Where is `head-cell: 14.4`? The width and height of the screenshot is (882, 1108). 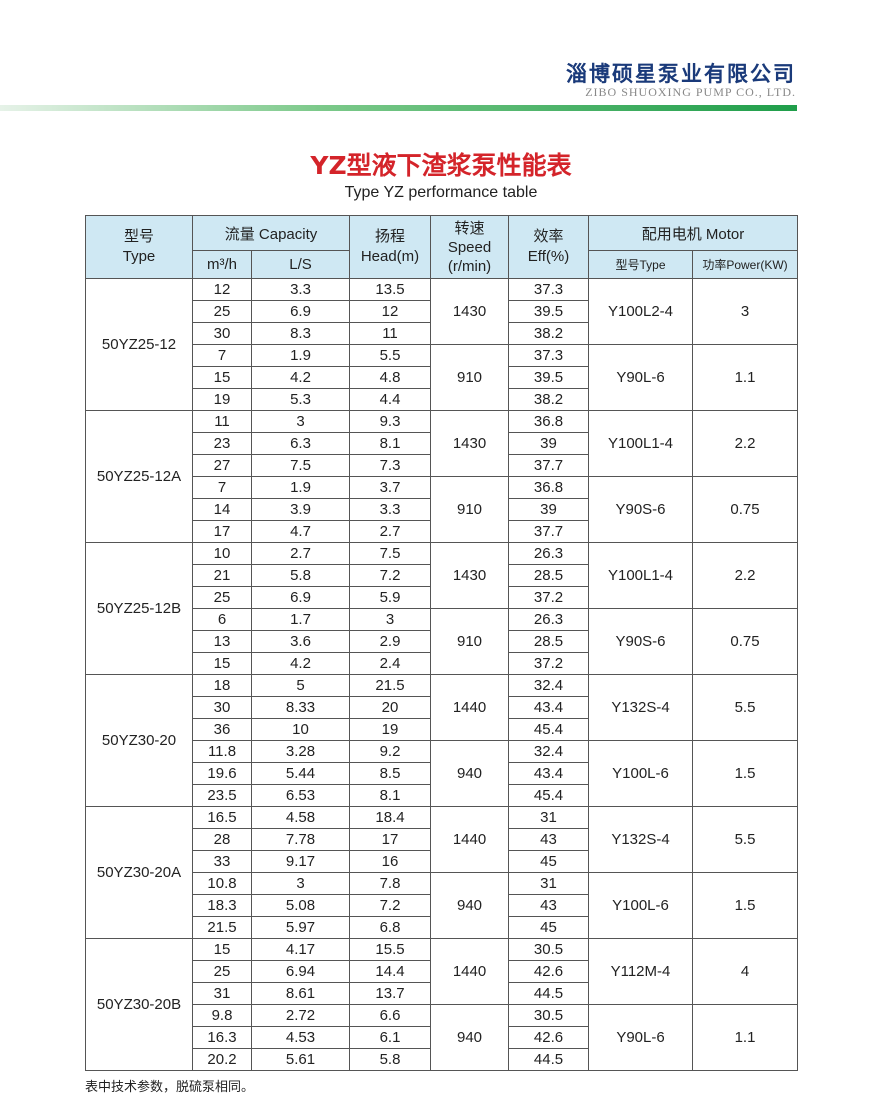
head-cell: 14.4 is located at coordinates (390, 971).